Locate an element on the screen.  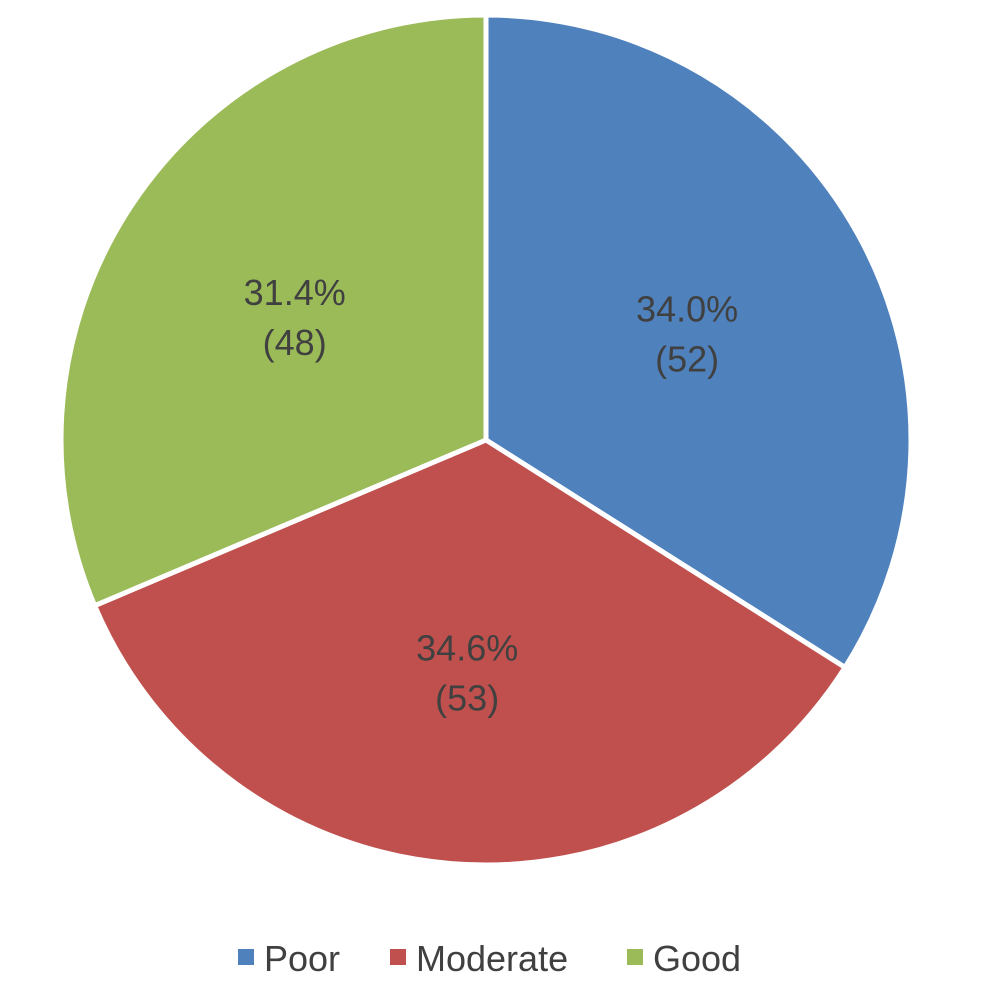
legend-label-moderate: Moderate is located at coordinates (492, 958).